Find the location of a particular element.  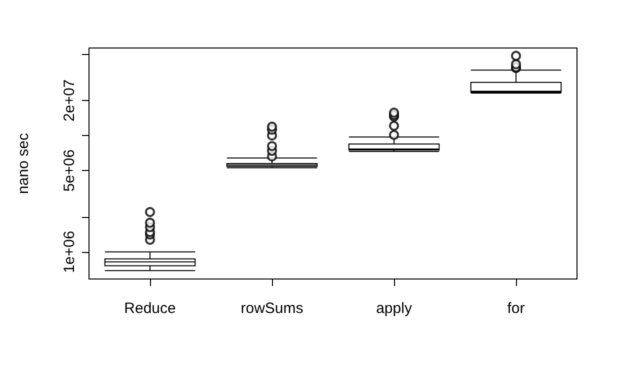

y-axis-title: nano sec is located at coordinates (23, 163).